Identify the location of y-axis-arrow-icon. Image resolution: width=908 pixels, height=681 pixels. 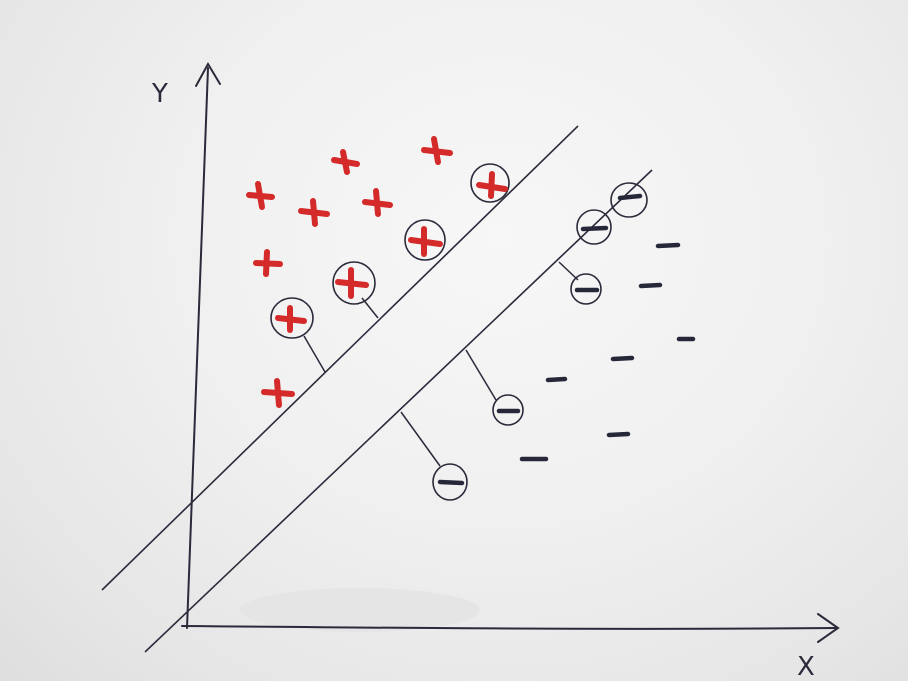
(208, 74).